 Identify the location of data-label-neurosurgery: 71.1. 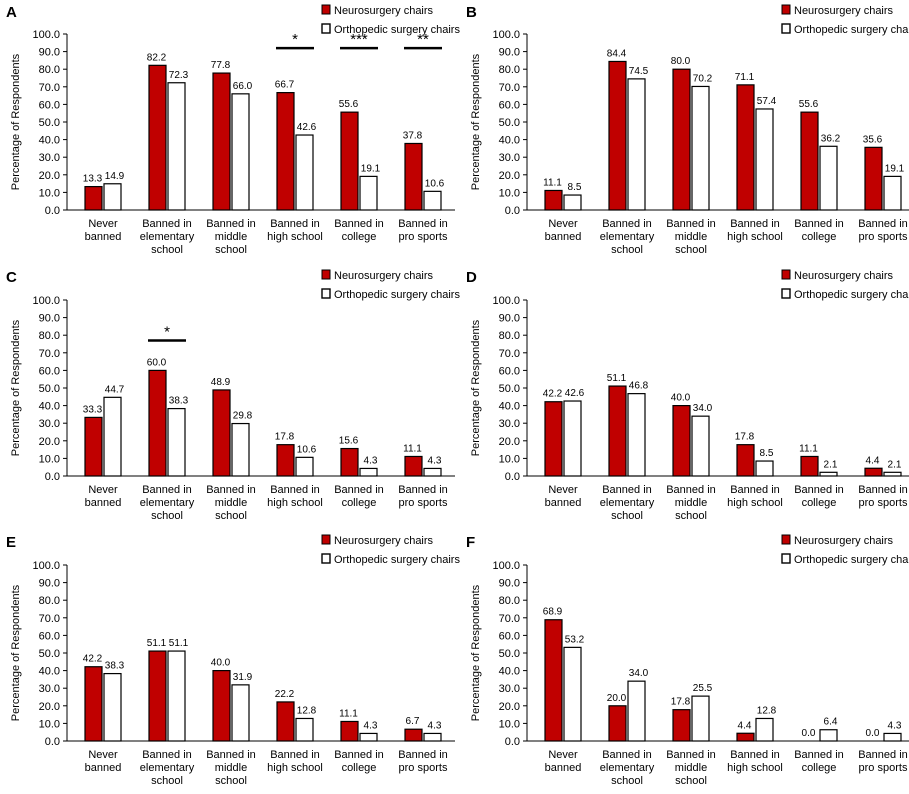
(745, 77).